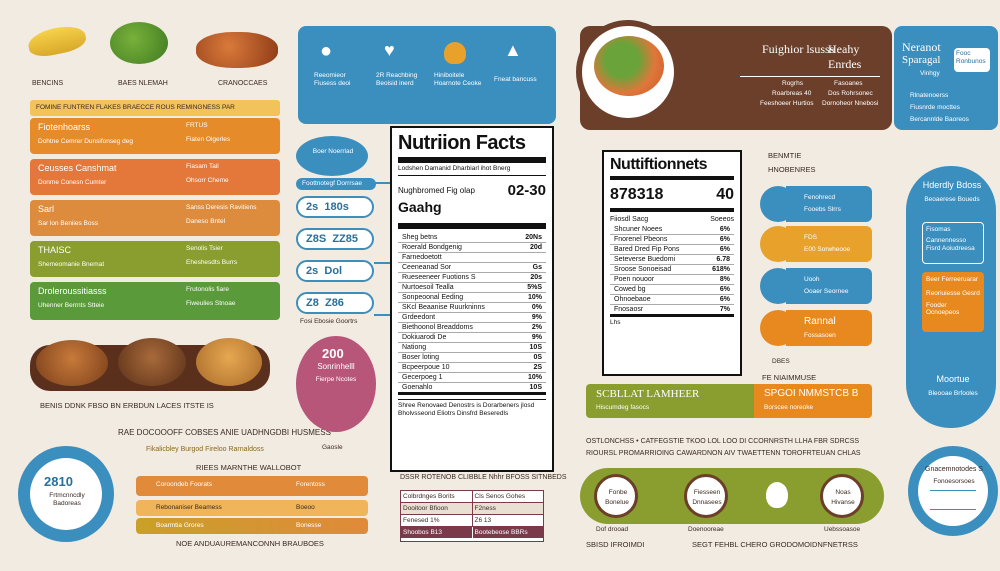 Image resolution: width=1000 pixels, height=571 pixels. Describe the element at coordinates (237, 50) in the screenshot. I see `meat-food-image` at that location.